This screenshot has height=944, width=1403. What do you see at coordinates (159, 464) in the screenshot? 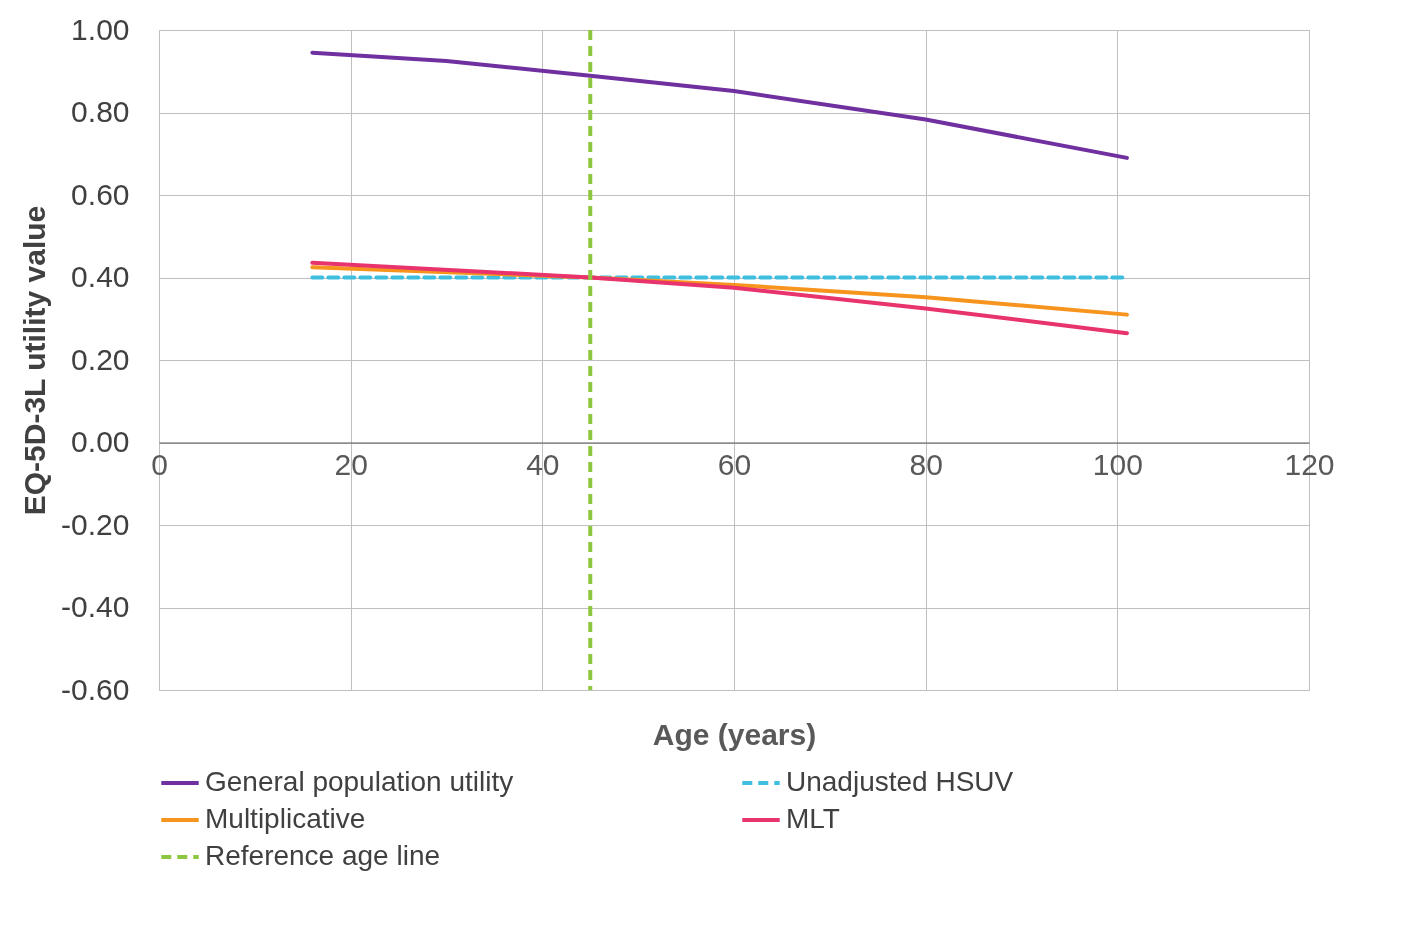
I see `x-tick-label: 0` at bounding box center [159, 464].